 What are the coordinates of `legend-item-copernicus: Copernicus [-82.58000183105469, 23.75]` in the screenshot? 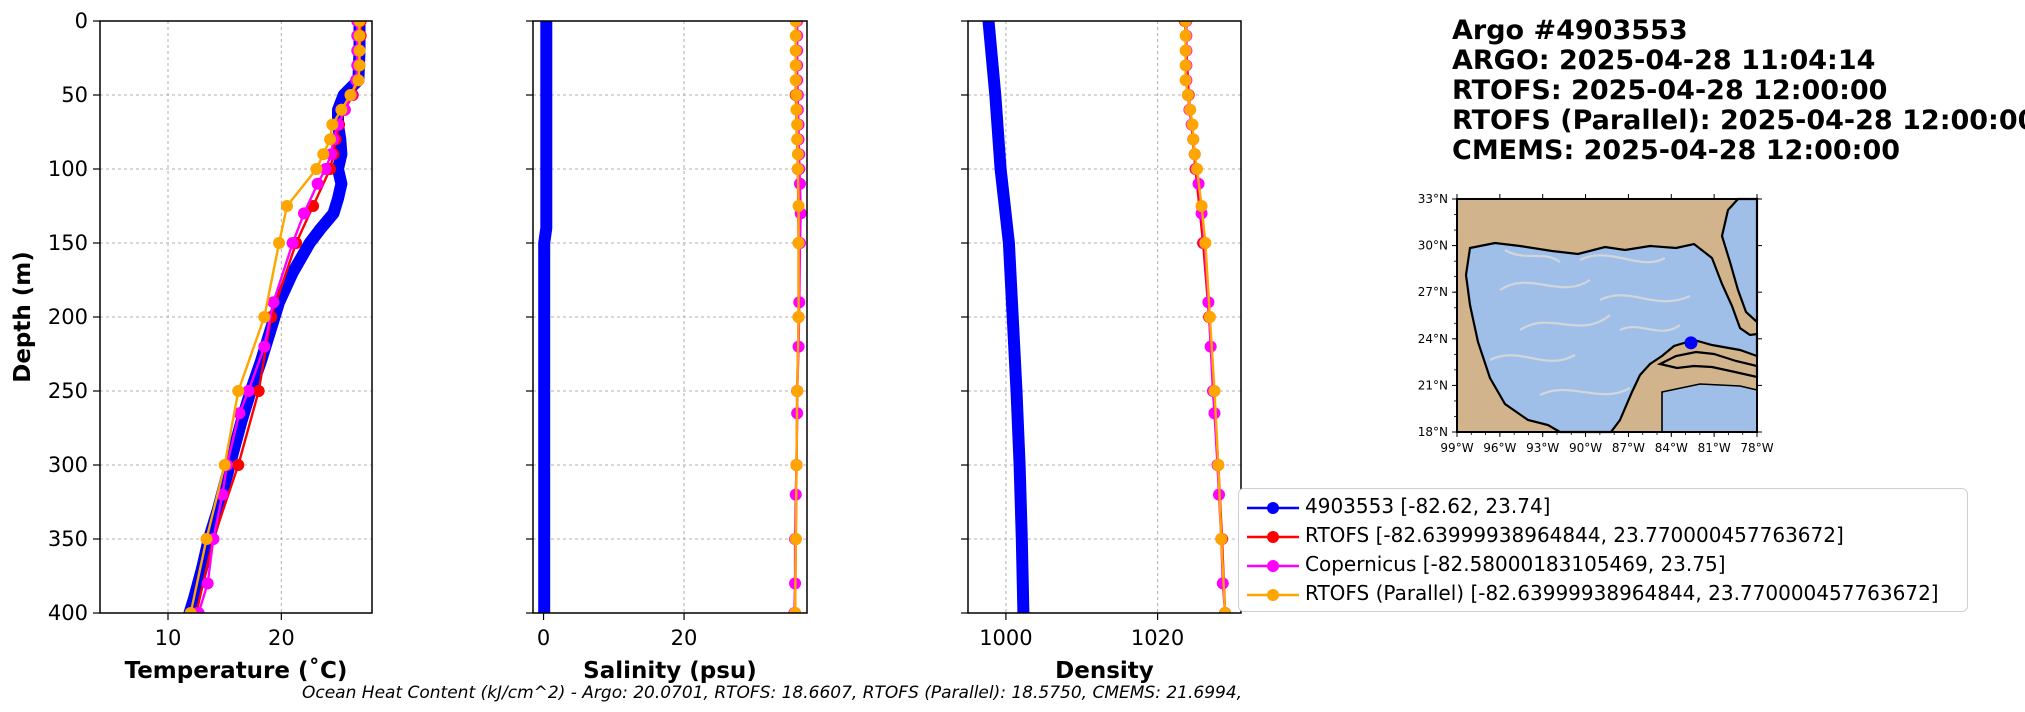 It's located at (1603, 565).